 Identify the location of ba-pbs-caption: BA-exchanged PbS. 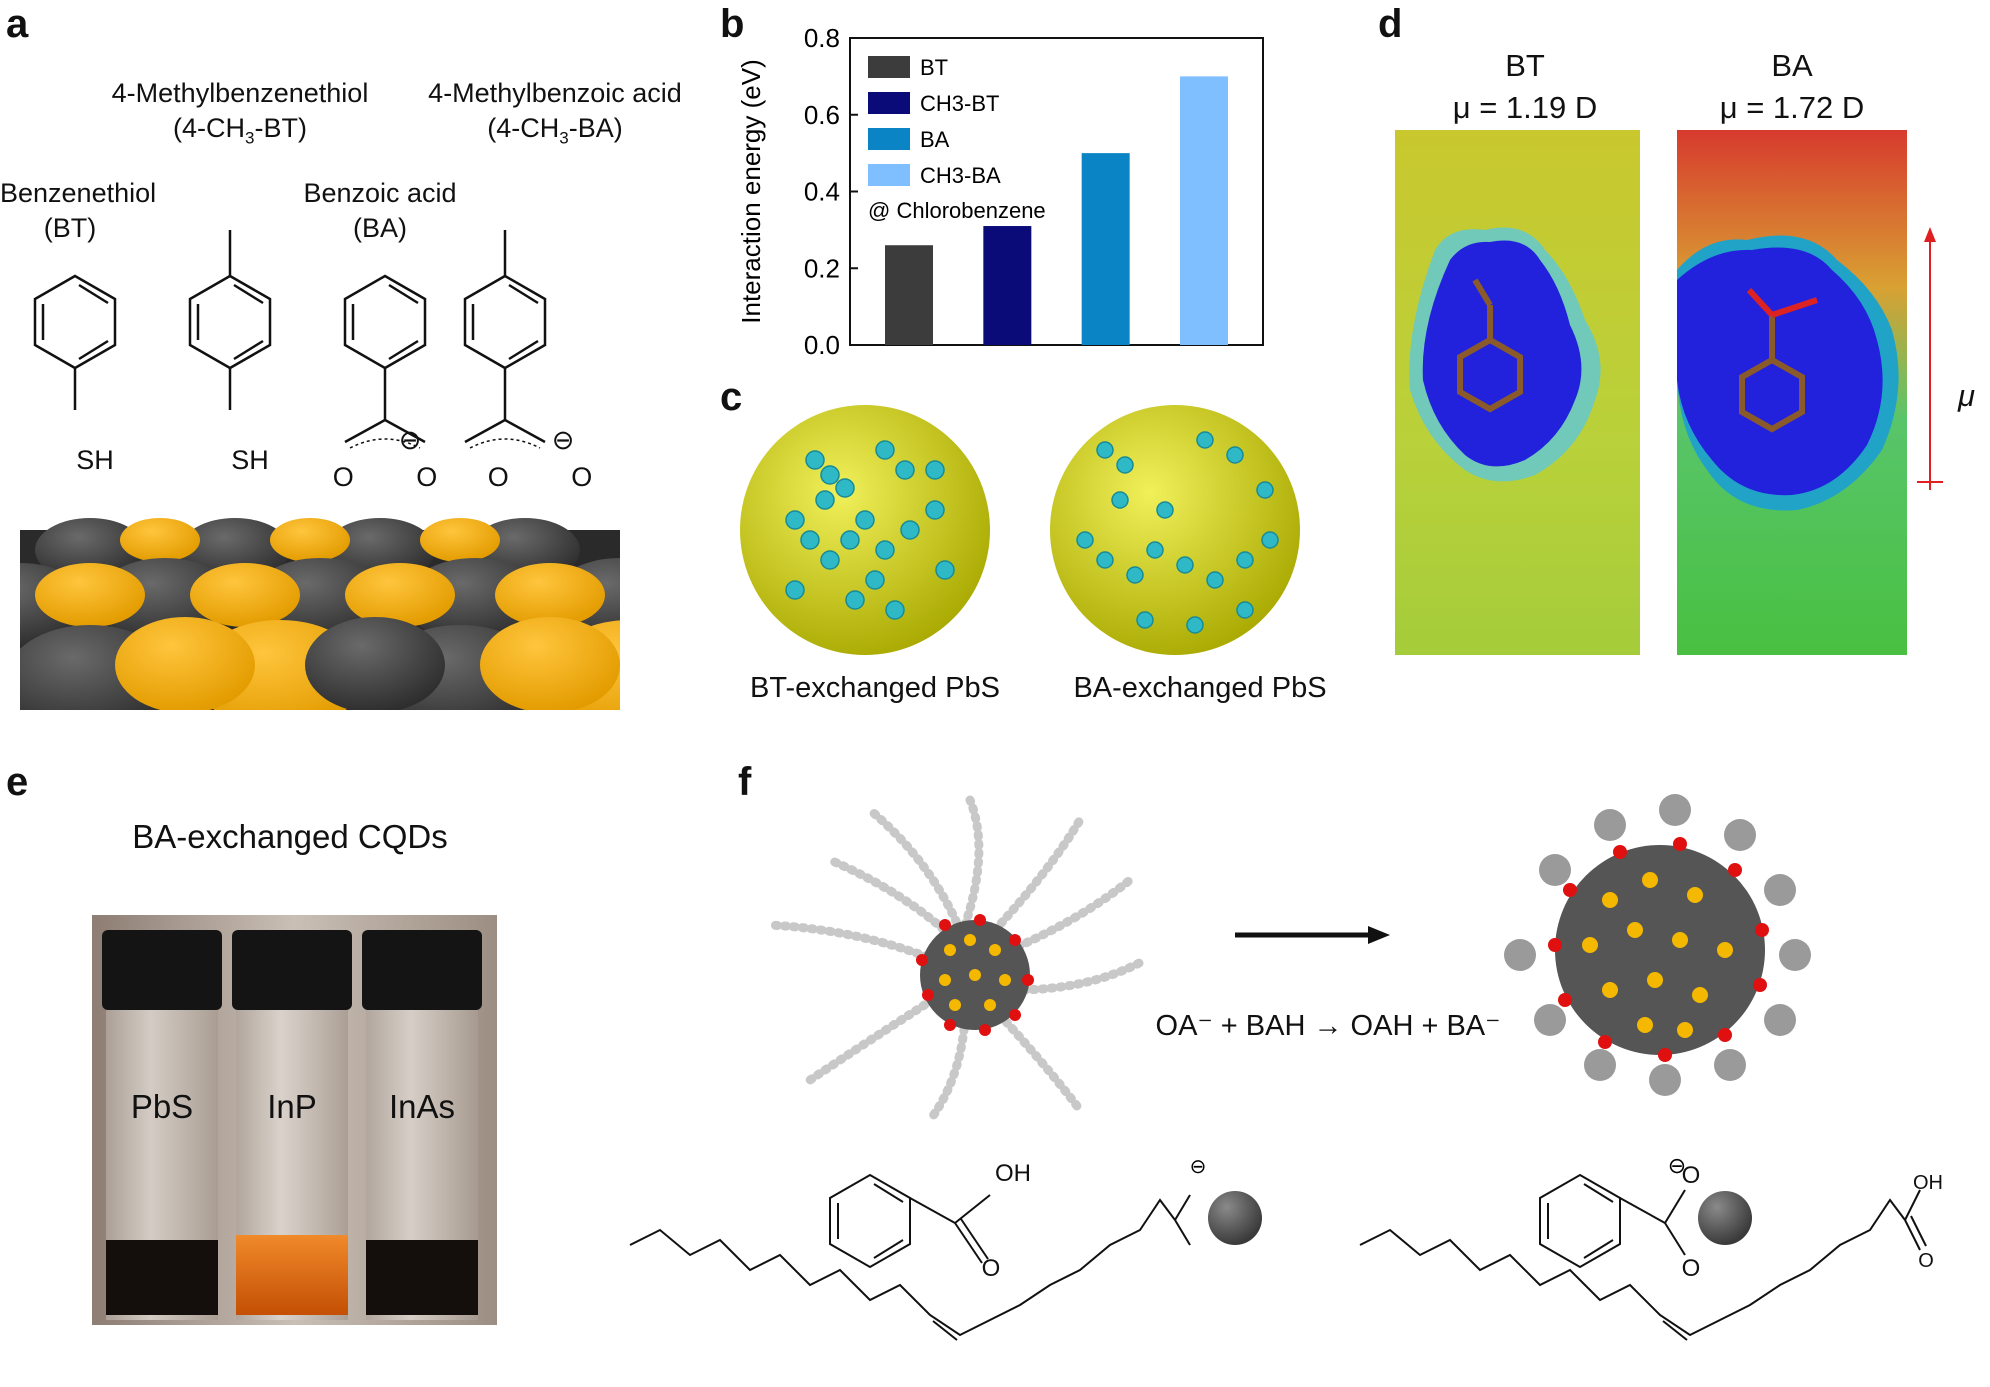
(1200, 688).